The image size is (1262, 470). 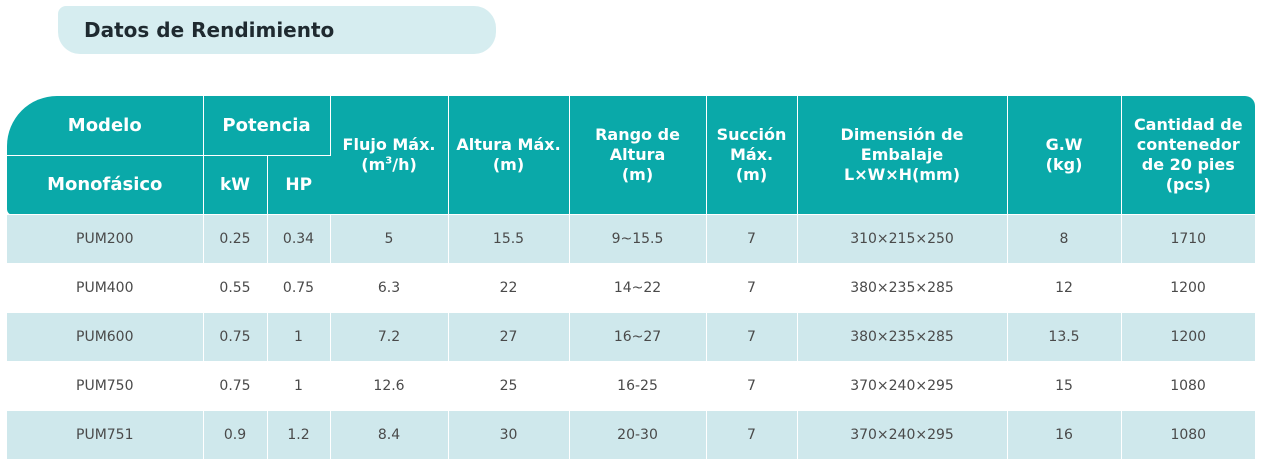 What do you see at coordinates (235, 288) in the screenshot?
I see `cell-kw: 0.55` at bounding box center [235, 288].